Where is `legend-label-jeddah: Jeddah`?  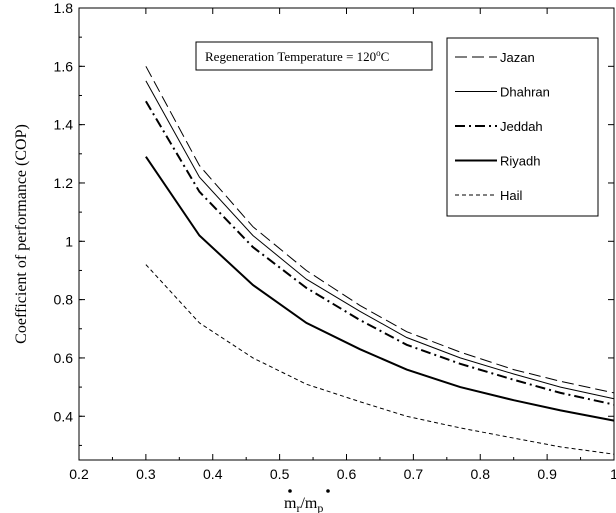
legend-label-jeddah: Jeddah is located at coordinates (521, 126).